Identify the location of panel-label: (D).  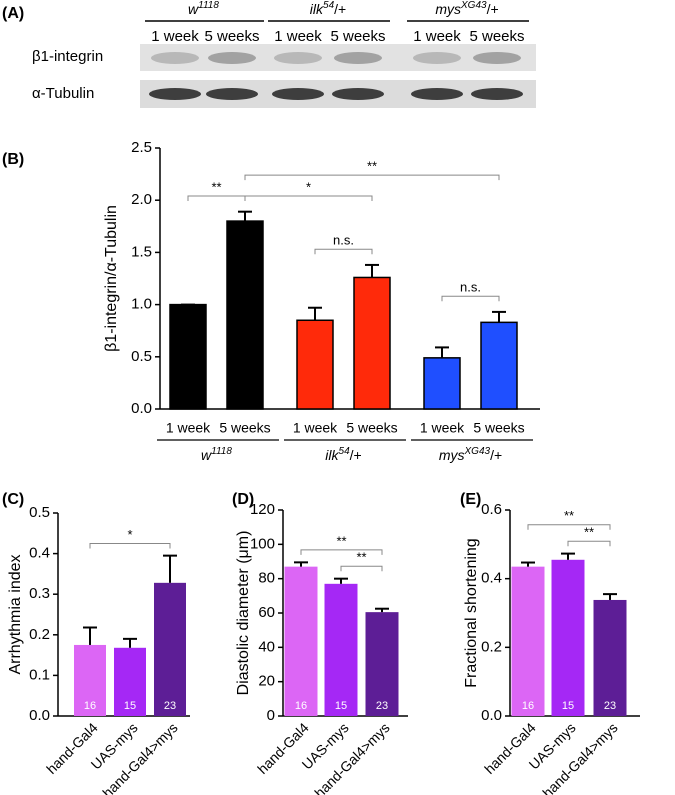
(243, 499).